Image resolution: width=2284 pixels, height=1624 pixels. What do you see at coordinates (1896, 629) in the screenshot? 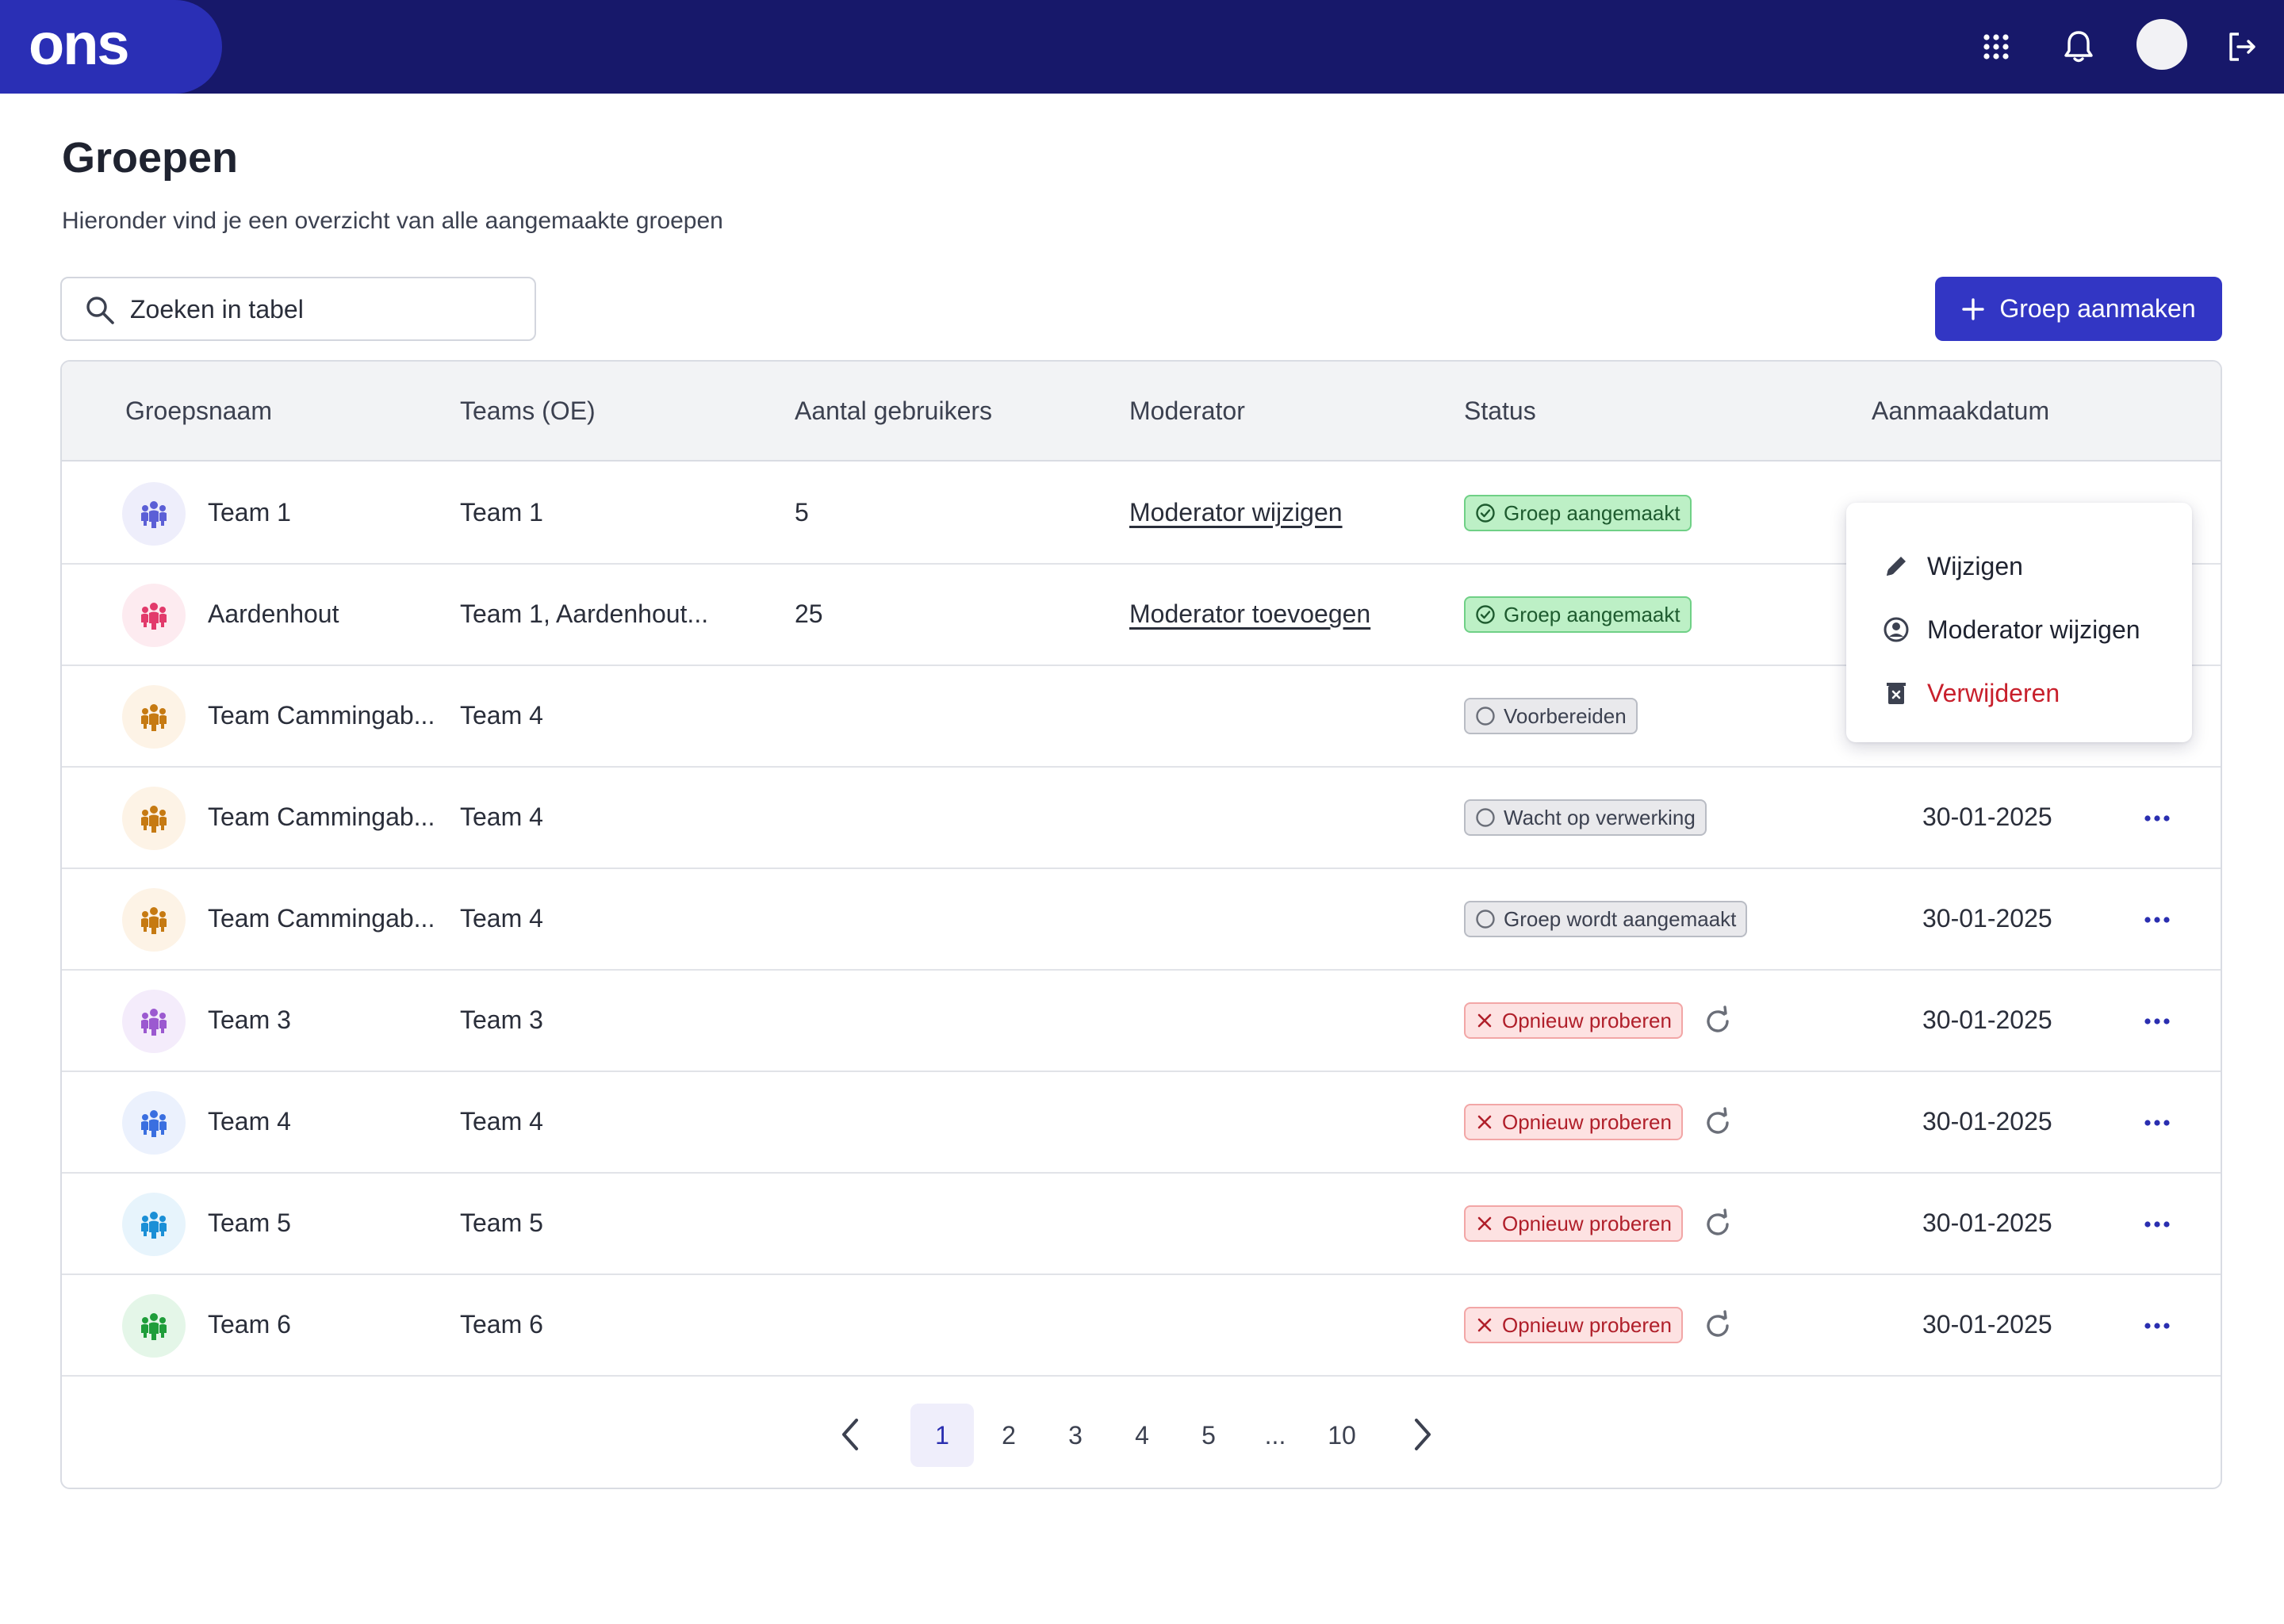
I see `user-circle-icon` at bounding box center [1896, 629].